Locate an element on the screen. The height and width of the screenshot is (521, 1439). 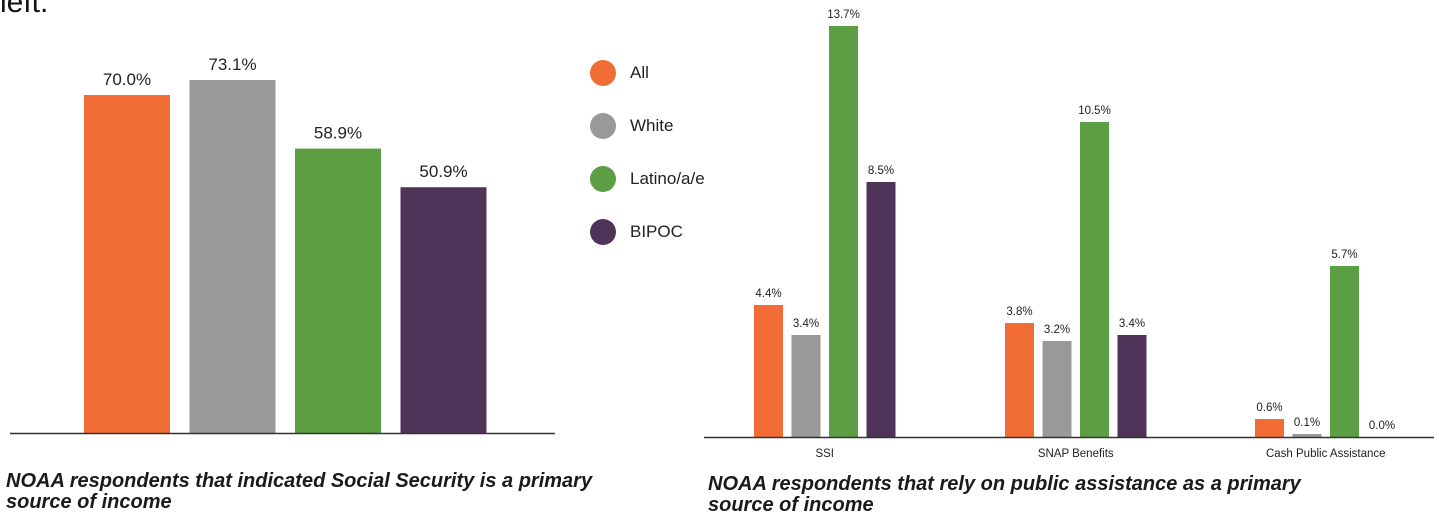
bar-white is located at coordinates (232, 256).